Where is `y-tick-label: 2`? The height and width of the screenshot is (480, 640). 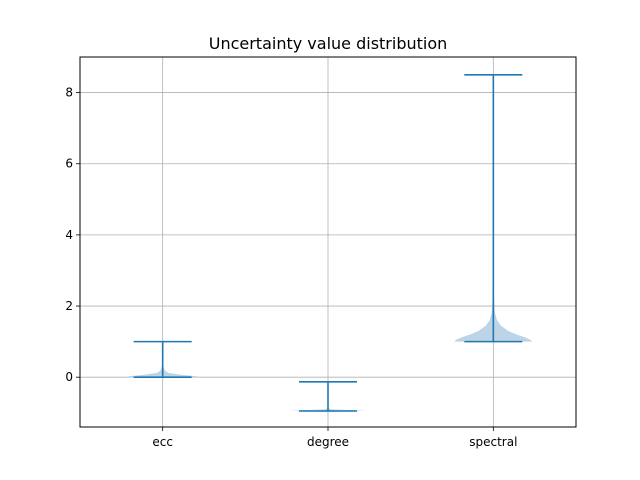
y-tick-label: 2 is located at coordinates (69, 306).